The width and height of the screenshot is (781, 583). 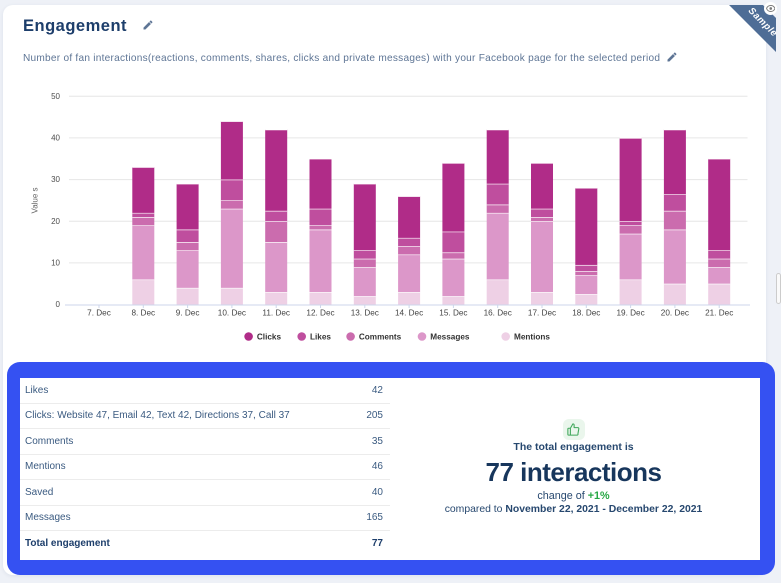 What do you see at coordinates (532, 337) in the screenshot?
I see `svg-text: Mentions` at bounding box center [532, 337].